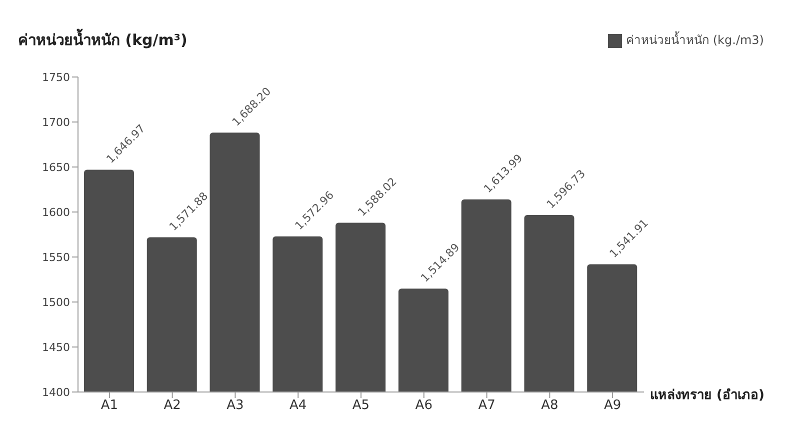 This screenshot has width=792, height=440. Describe the element at coordinates (56, 77) in the screenshot. I see `y-tick-label: 1750` at that location.